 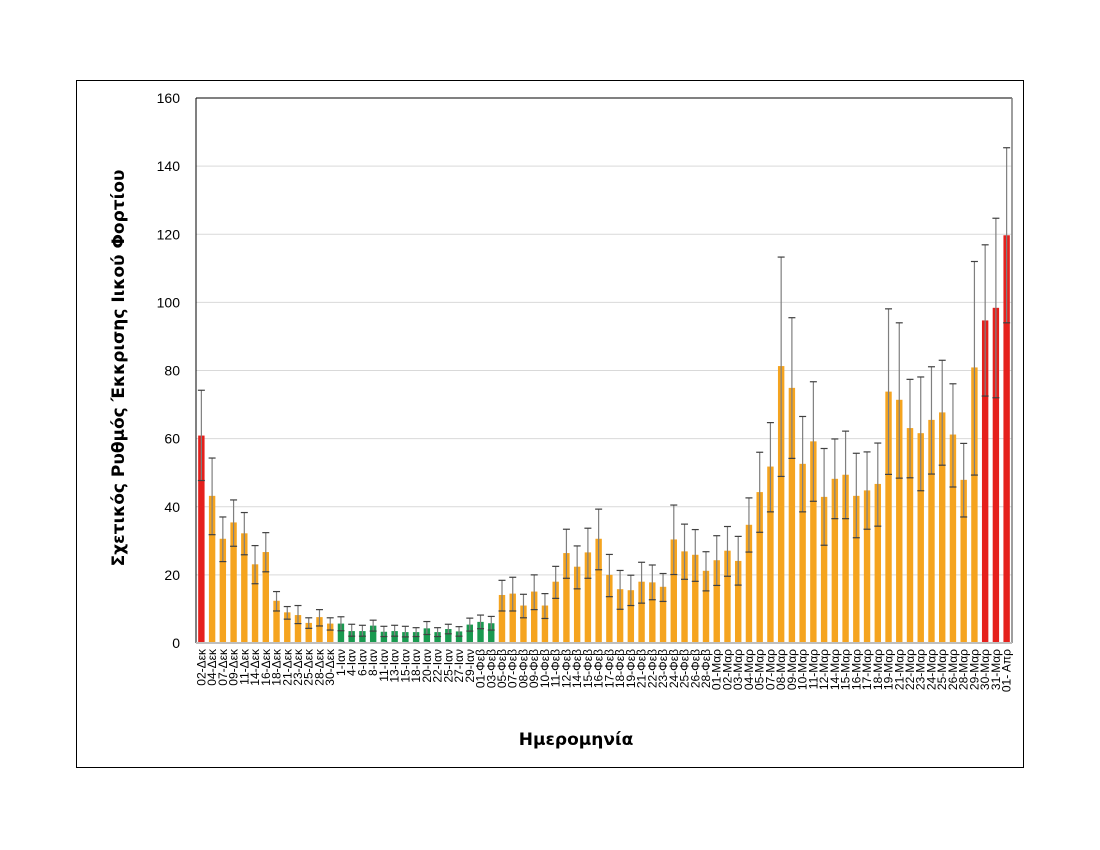 I want to click on x-tick-label: 22-Ιαν, so click(x=438, y=666).